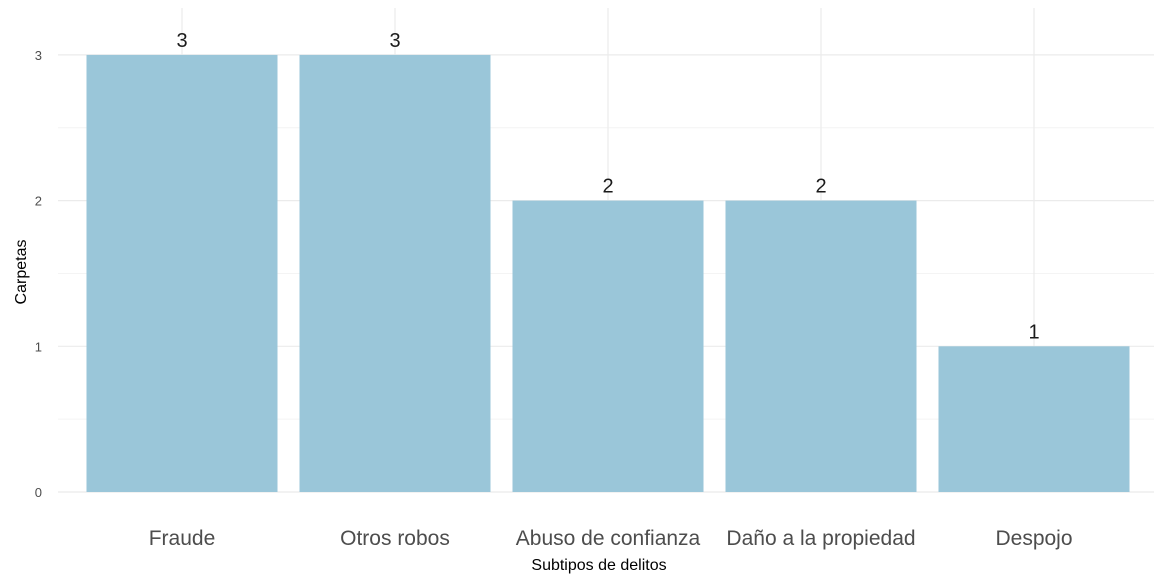 This screenshot has height=579, width=1154. Describe the element at coordinates (1033, 332) in the screenshot. I see `bar-value-label: 1` at that location.